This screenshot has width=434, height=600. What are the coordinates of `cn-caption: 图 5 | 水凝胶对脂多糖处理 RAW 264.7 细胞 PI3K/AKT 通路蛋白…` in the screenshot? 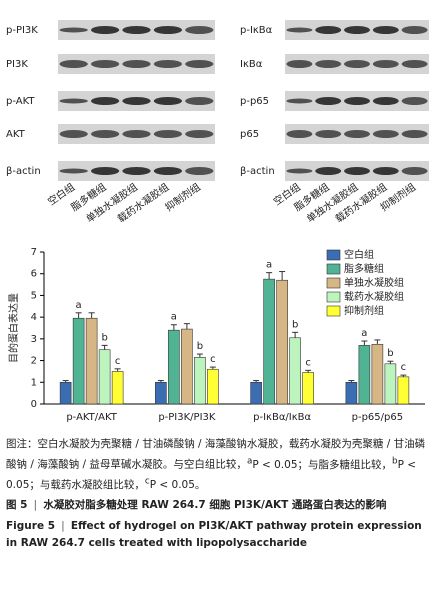 It's located at (196, 505).